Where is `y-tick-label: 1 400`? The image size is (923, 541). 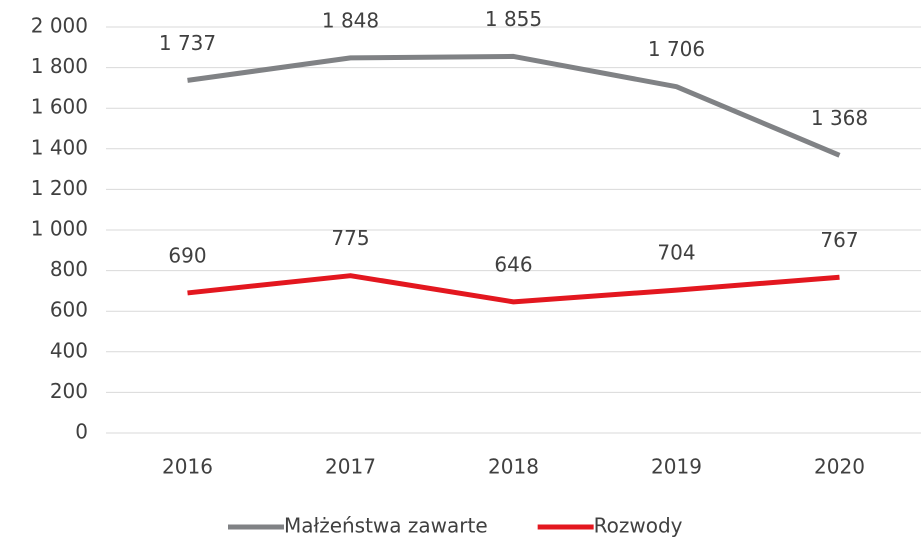 y-tick-label: 1 400 is located at coordinates (59, 147).